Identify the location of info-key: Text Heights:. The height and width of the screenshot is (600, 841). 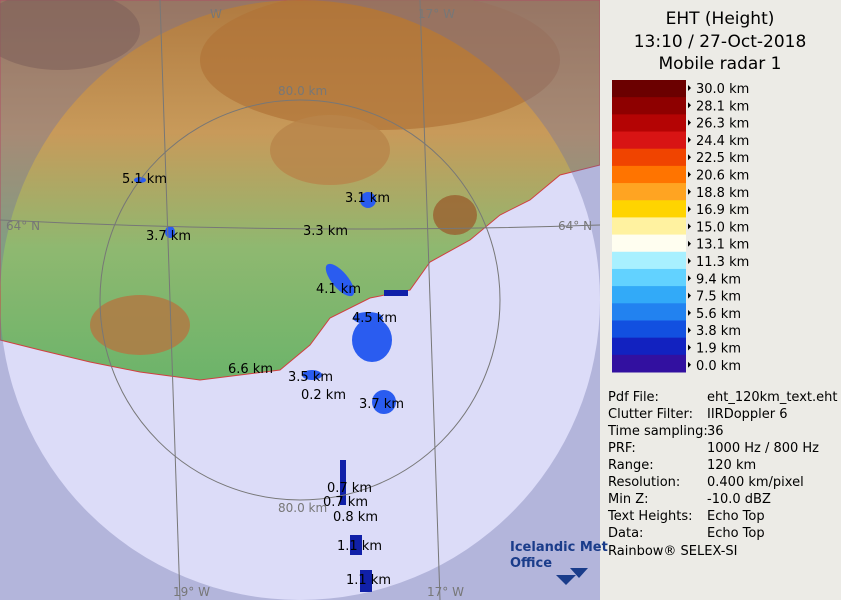
(650, 516).